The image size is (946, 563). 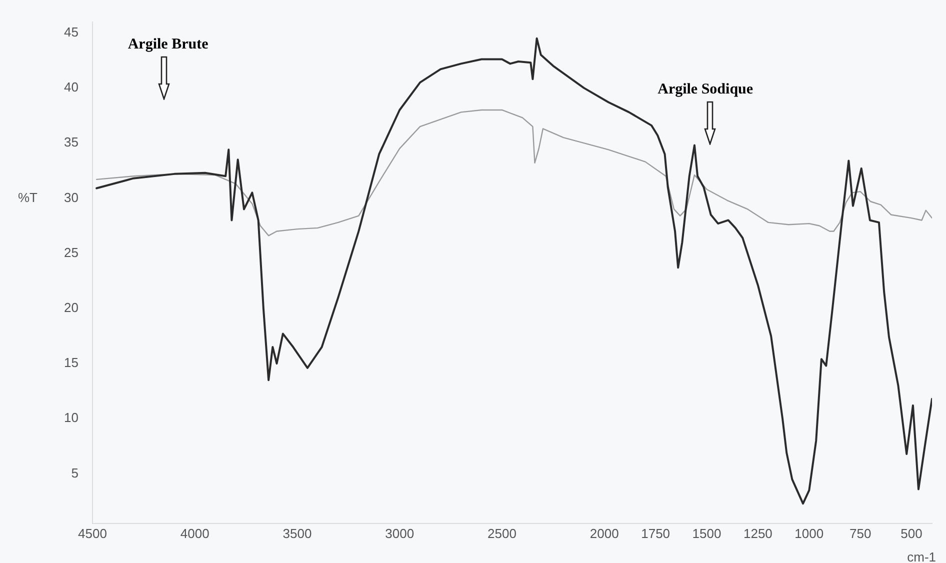 What do you see at coordinates (399, 533) in the screenshot?
I see `x-tick-label: 3000` at bounding box center [399, 533].